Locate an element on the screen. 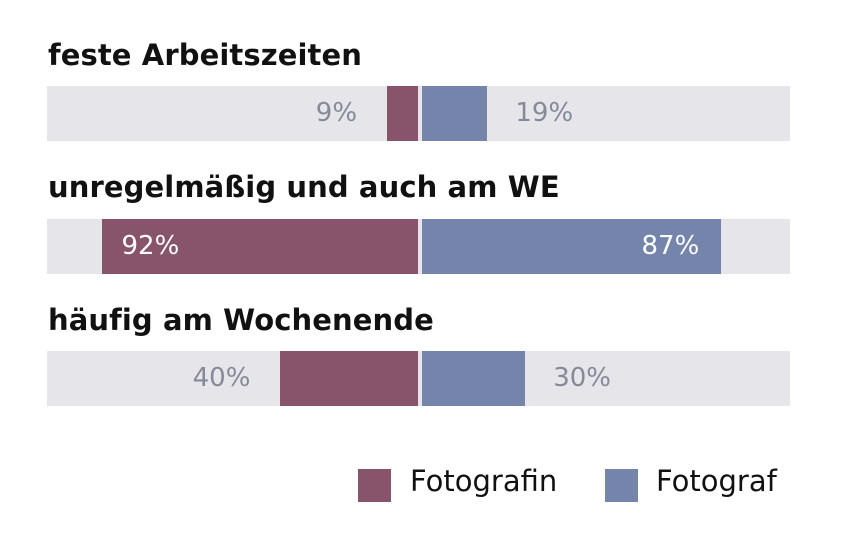  bar-track: 40% 30% is located at coordinates (418, 378).